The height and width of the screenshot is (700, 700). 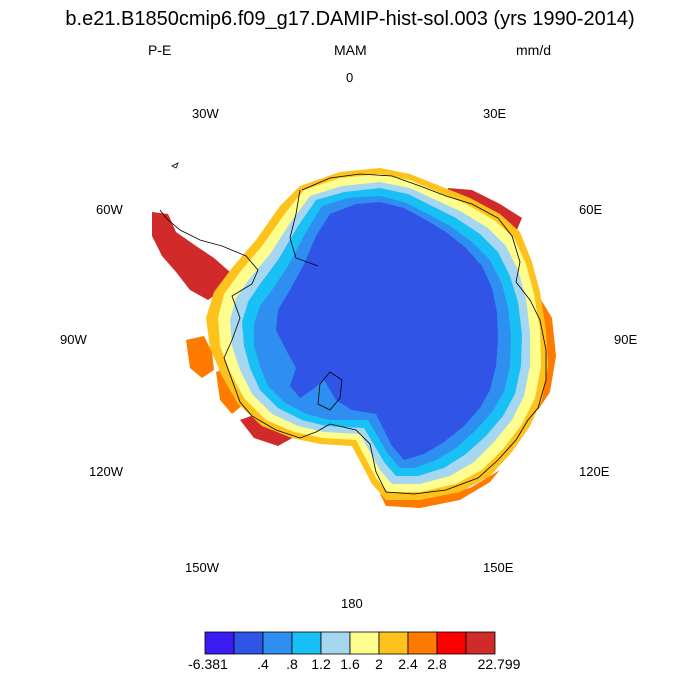 What do you see at coordinates (408, 664) in the screenshot?
I see `colorbar-tick-label: 2.4` at bounding box center [408, 664].